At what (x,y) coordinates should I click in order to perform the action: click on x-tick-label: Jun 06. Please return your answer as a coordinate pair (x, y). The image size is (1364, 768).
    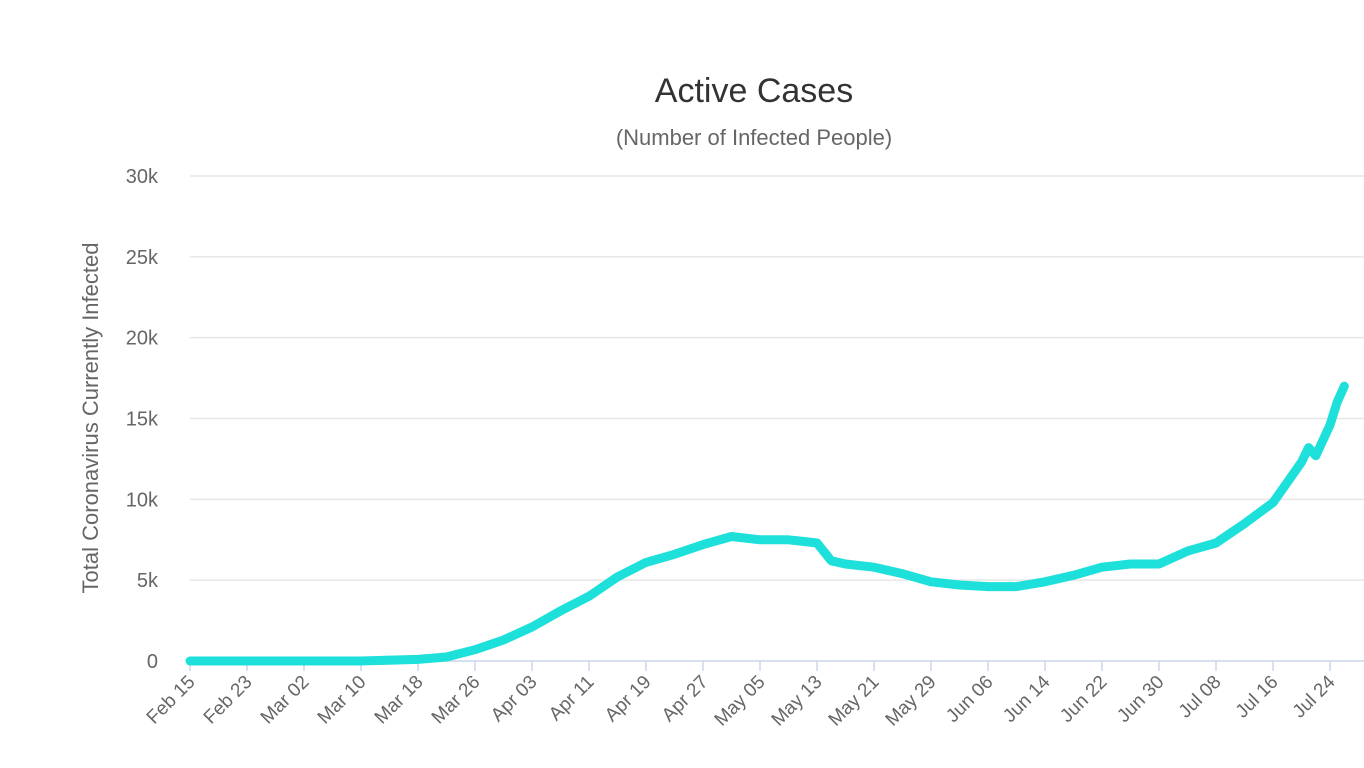
    Looking at the image, I should click on (969, 699).